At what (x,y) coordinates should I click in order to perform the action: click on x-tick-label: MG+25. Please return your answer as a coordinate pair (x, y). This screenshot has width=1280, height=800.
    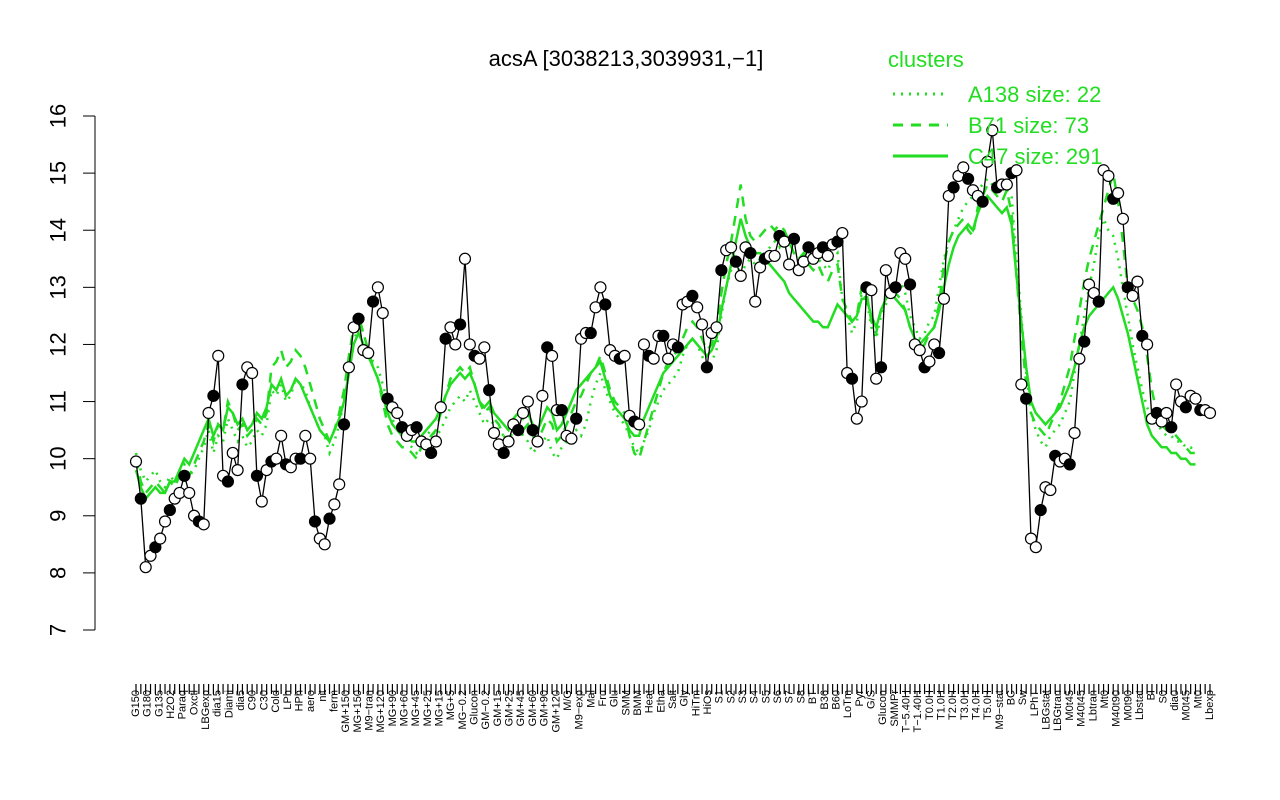
    Looking at the image, I should click on (428, 708).